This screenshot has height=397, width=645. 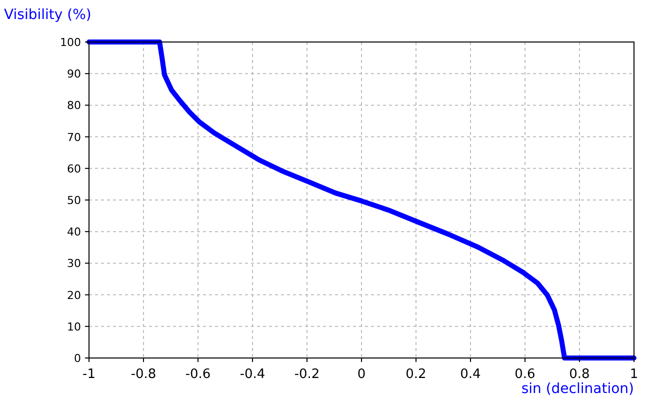 What do you see at coordinates (253, 374) in the screenshot?
I see `x-tick-label: -0.4` at bounding box center [253, 374].